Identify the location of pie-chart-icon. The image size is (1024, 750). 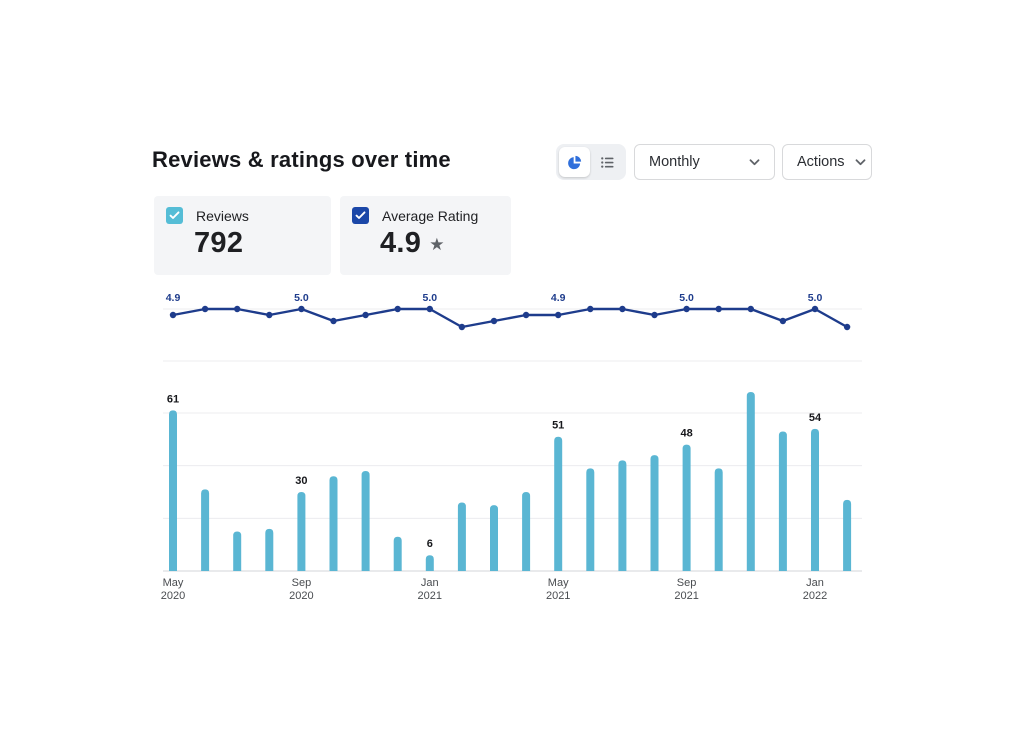
(574, 162).